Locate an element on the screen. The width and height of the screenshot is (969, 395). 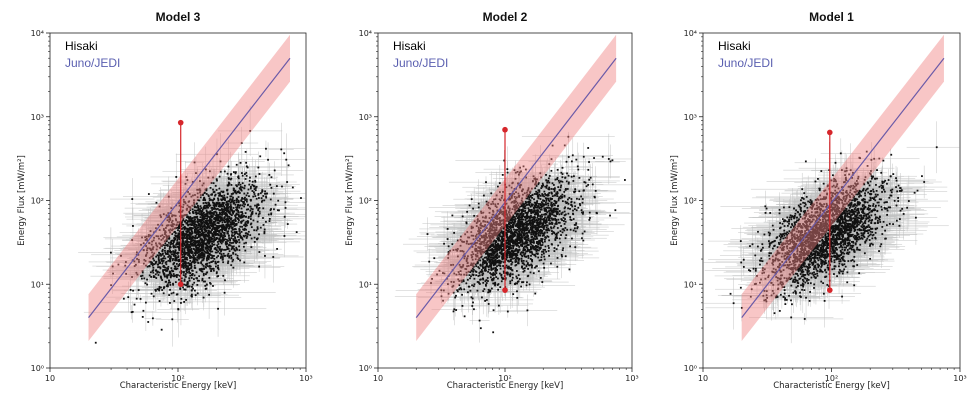
panel-title: Model 2 is located at coordinates (505, 17).